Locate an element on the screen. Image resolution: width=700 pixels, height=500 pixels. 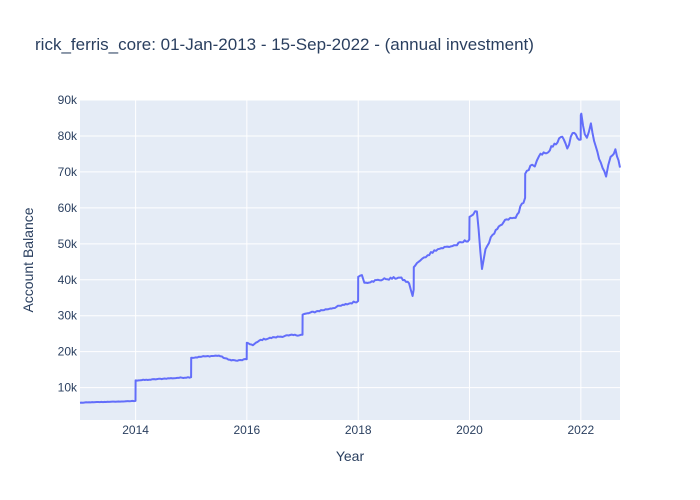
x-axis-ticks: 2014 2016 2018 2020 2022 is located at coordinates (358, 430).